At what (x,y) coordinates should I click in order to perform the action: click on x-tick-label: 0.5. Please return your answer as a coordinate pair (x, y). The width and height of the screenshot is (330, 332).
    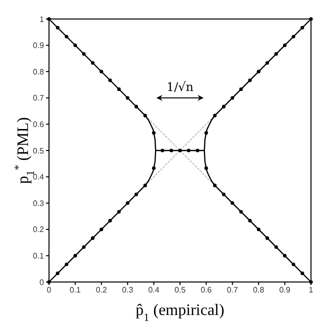
    Looking at the image, I should click on (180, 290).